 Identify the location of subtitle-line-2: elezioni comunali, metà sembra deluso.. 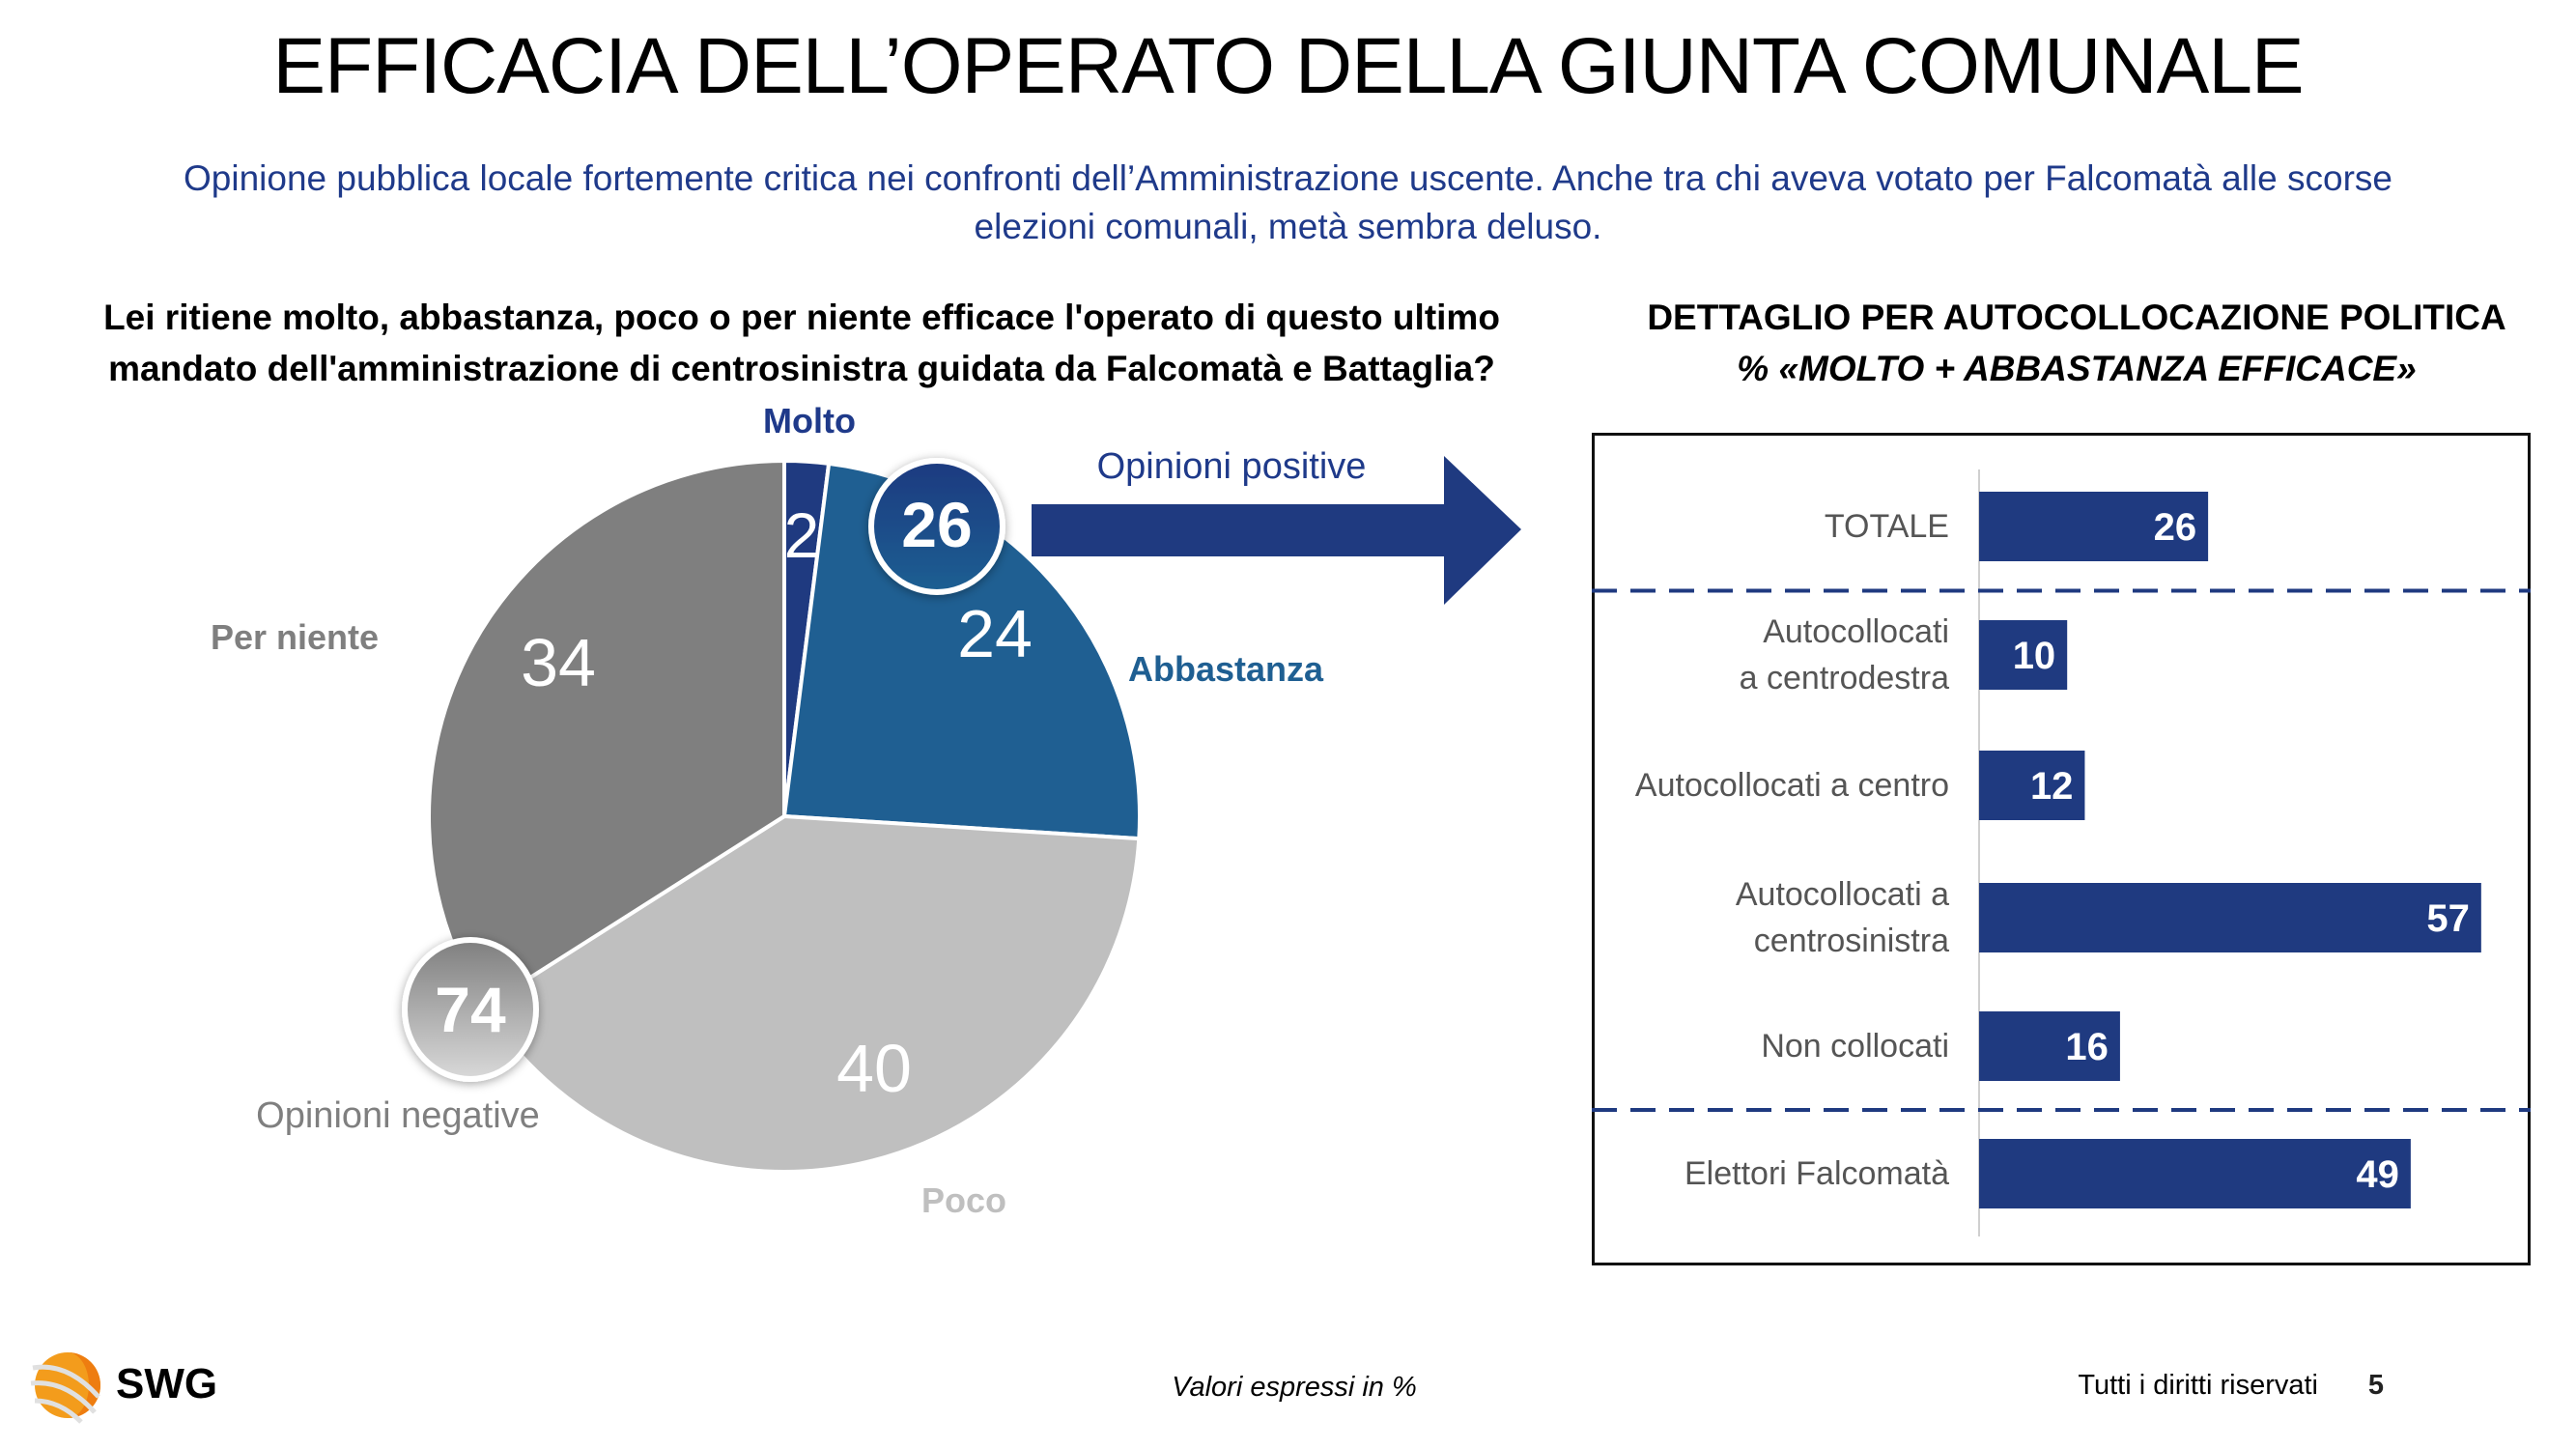
(1288, 226).